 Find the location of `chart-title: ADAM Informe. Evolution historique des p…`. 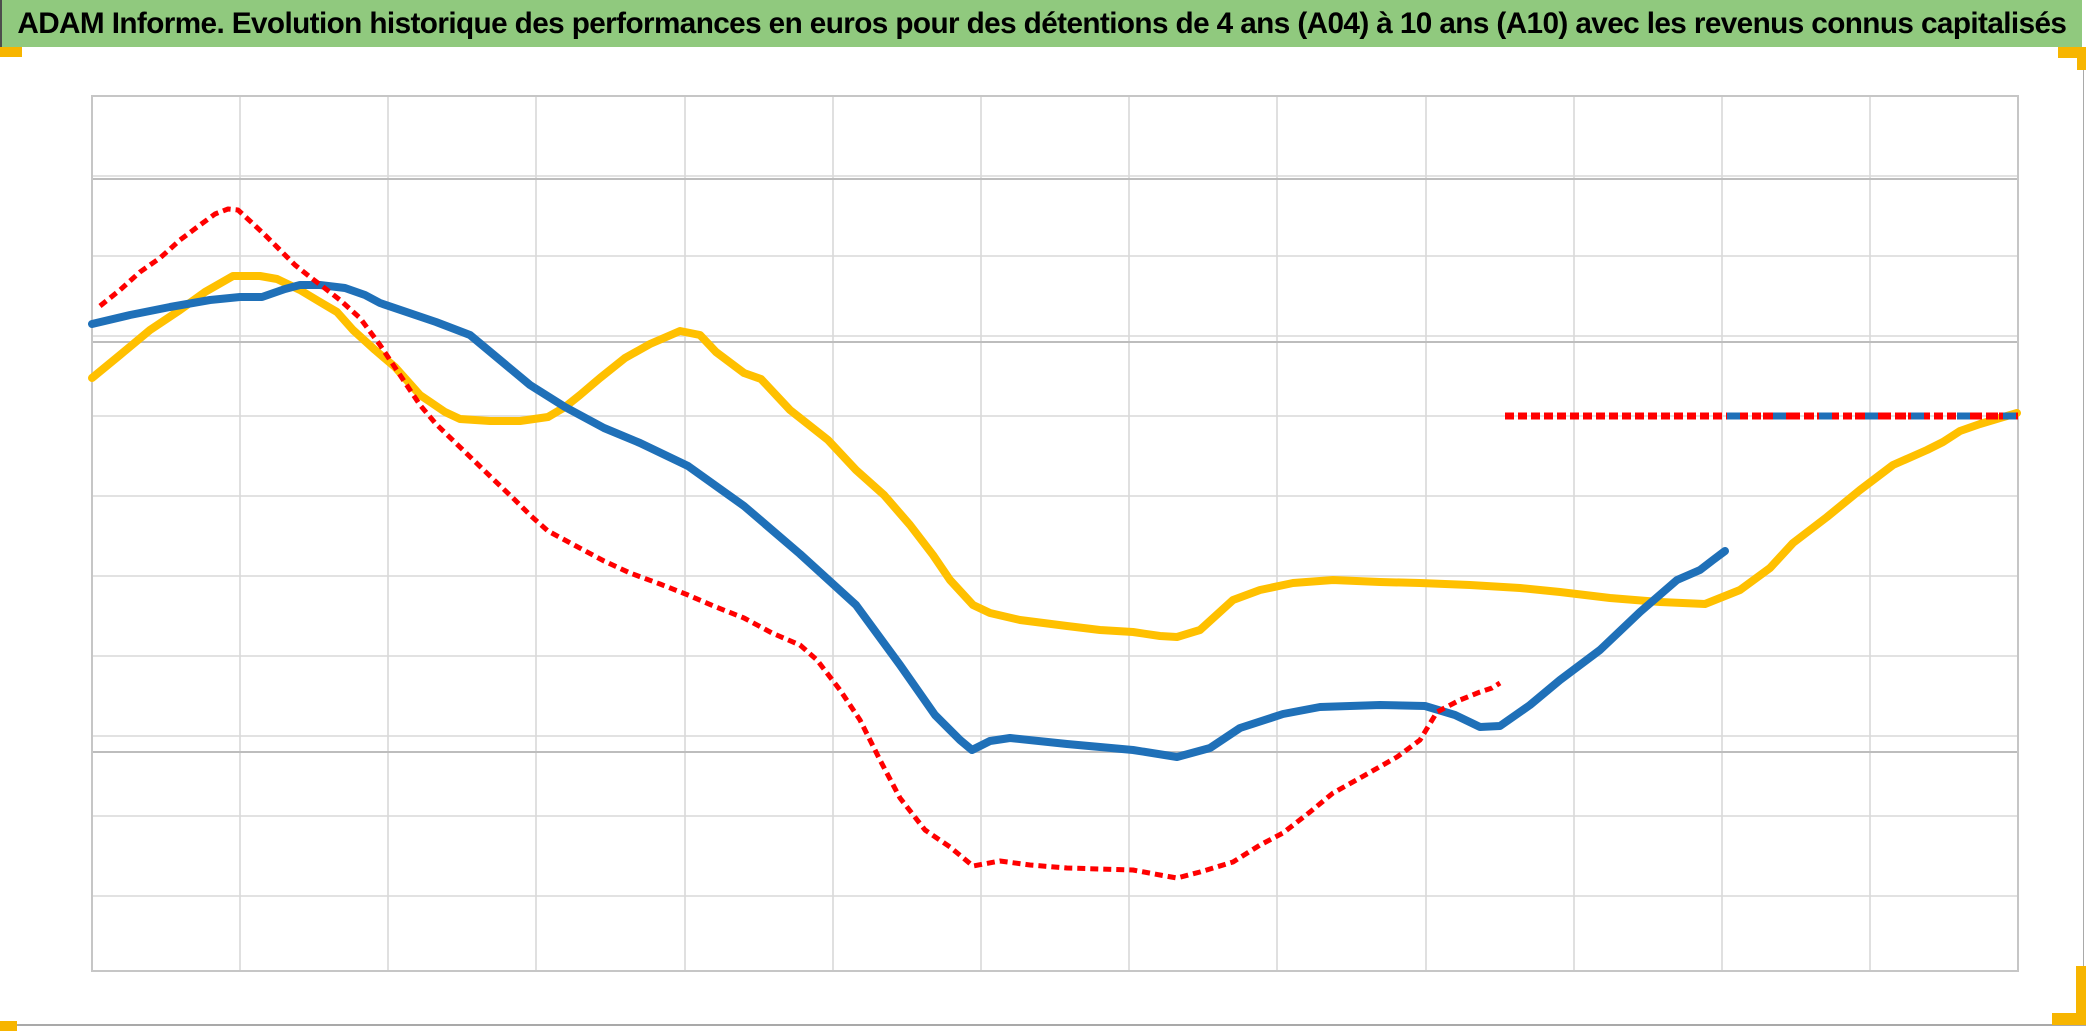

chart-title: ADAM Informe. Evolution historique des p… is located at coordinates (1042, 23).